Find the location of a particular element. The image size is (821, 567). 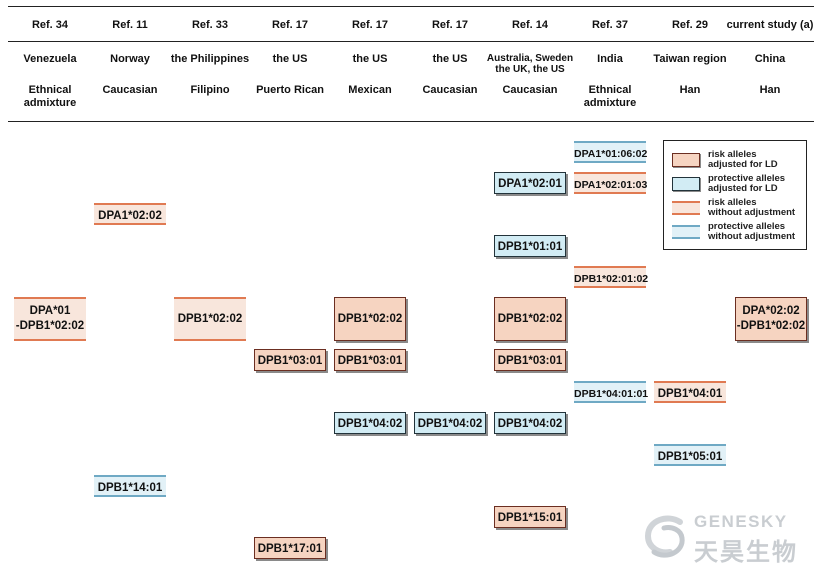

ref-cell: Ref. 14 is located at coordinates (530, 25).